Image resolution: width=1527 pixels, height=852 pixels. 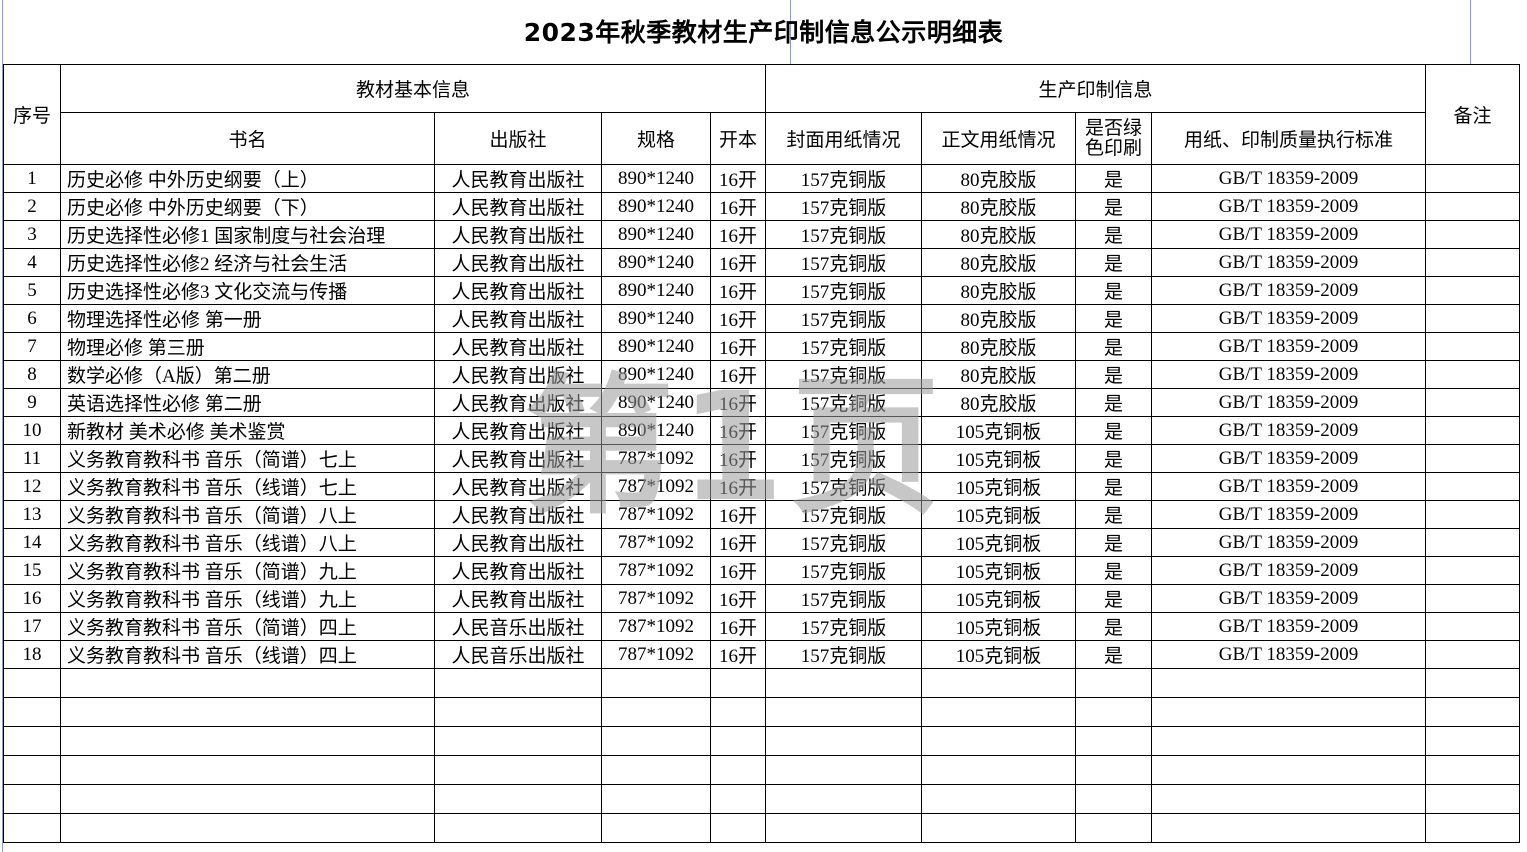 I want to click on cell-index: 13, so click(x=32, y=514).